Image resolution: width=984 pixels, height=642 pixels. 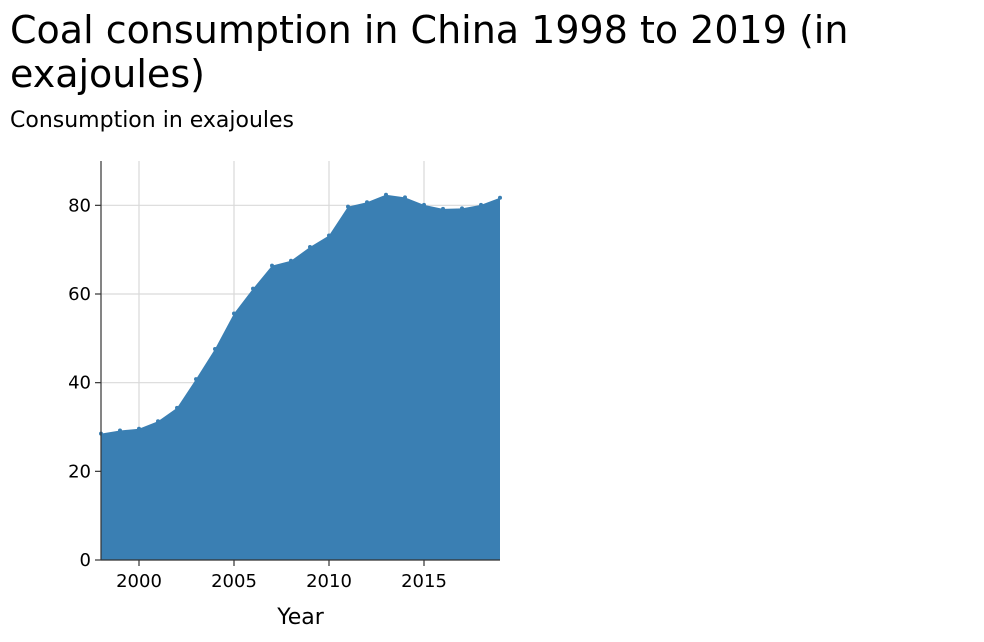 I want to click on y-tick-label: 80, so click(x=79, y=205).